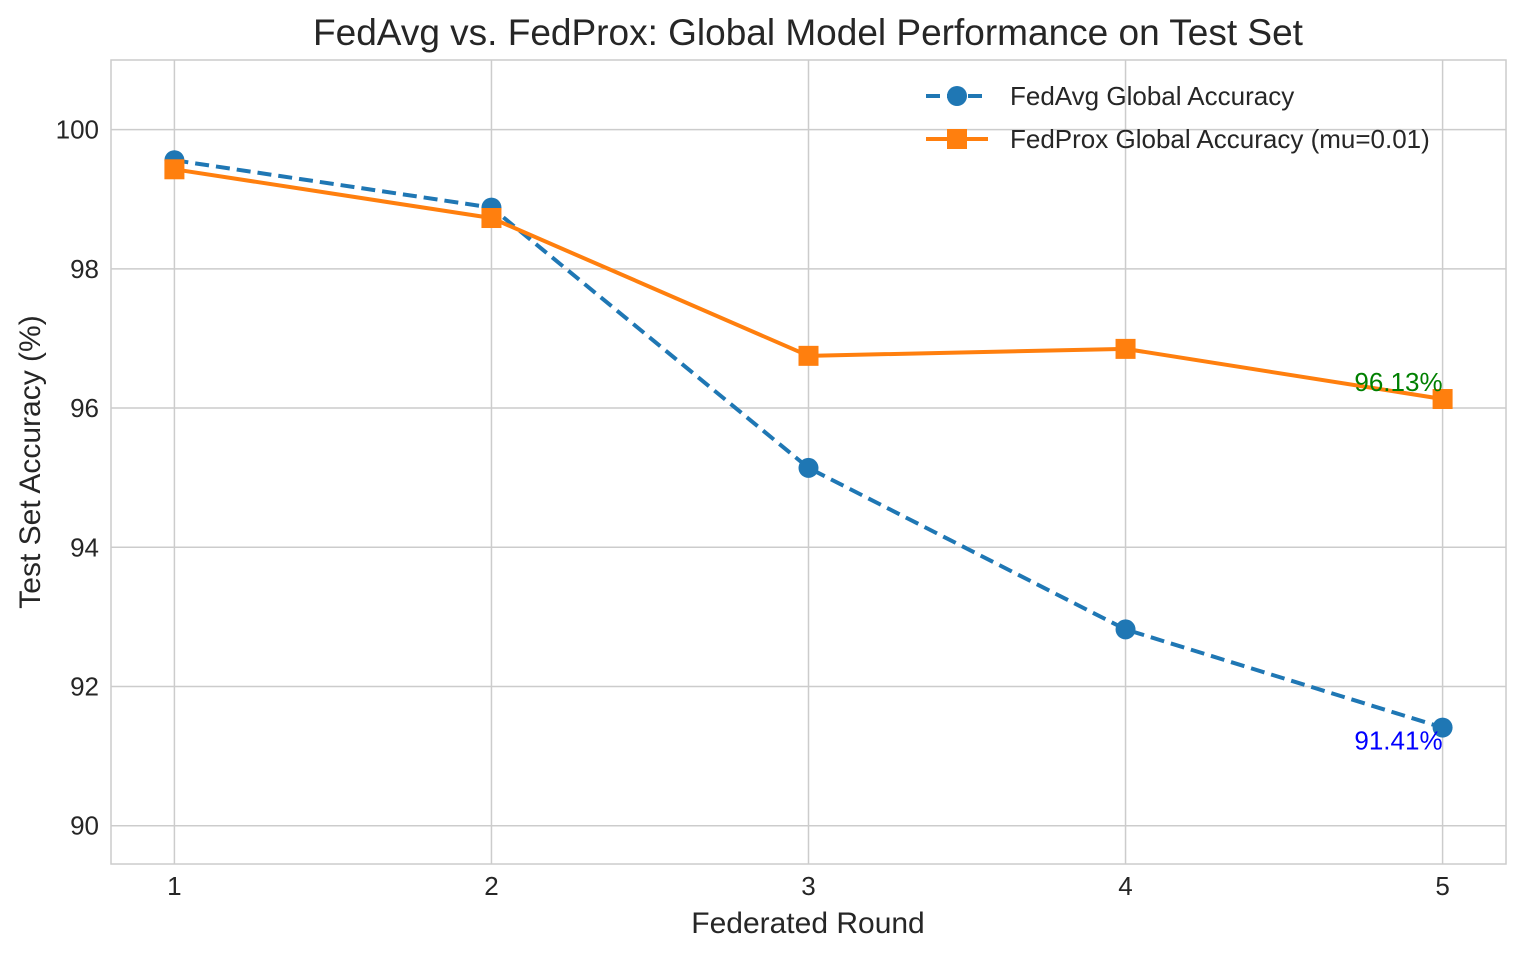 This screenshot has height=961, width=1520. I want to click on end-value-label-fedavg: 91.41%, so click(1398, 741).